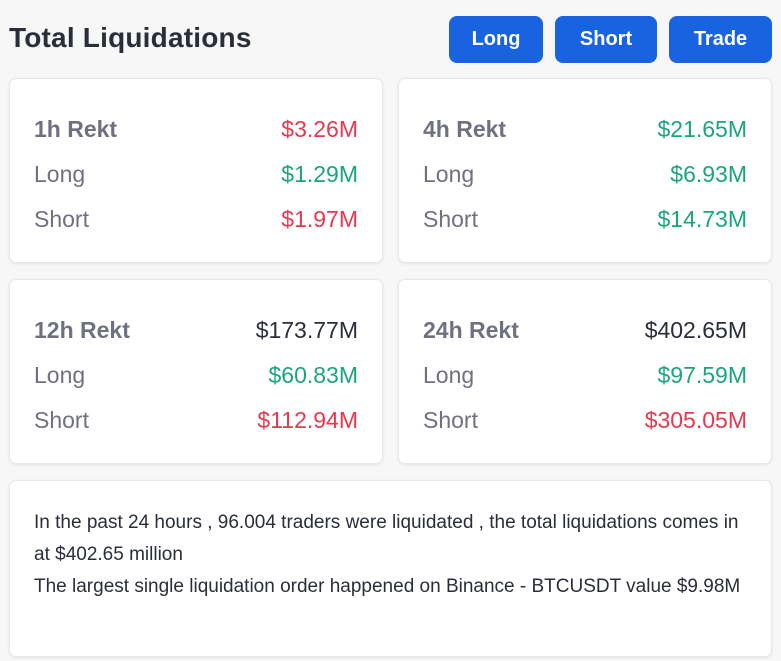 The height and width of the screenshot is (661, 781). I want to click on rekt-period-label: 1h Rekt, so click(76, 128).